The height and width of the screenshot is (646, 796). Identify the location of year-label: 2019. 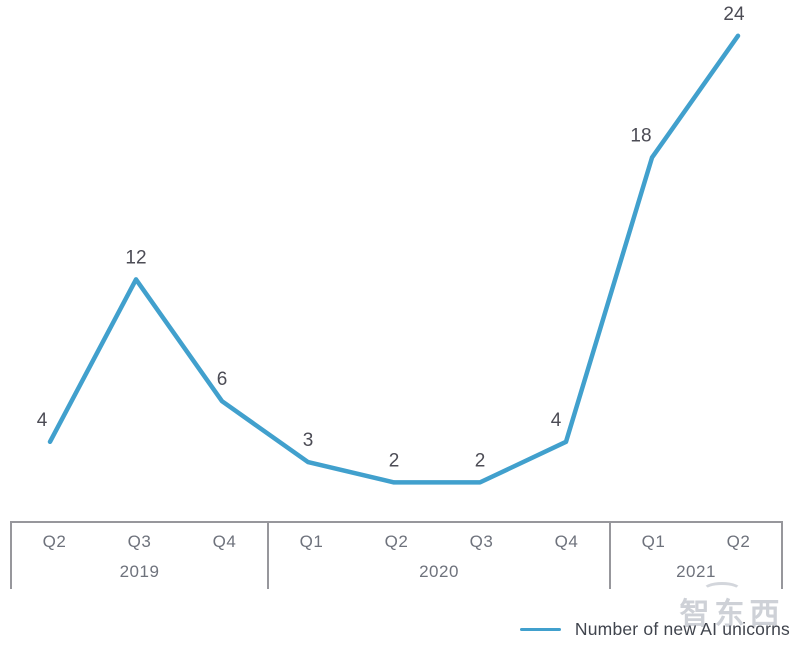
(139, 571).